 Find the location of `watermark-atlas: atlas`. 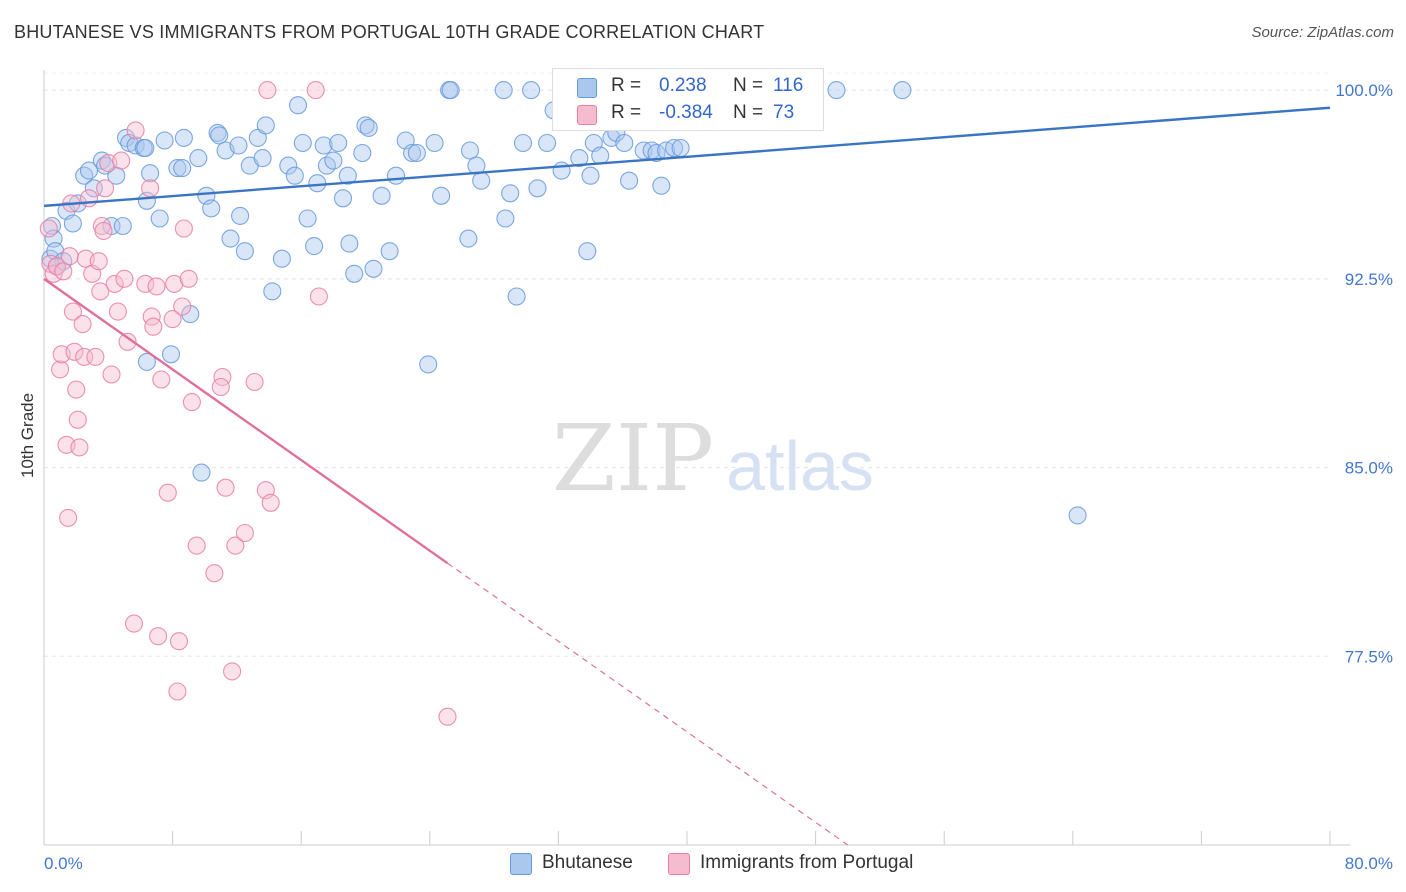

watermark-atlas: atlas is located at coordinates (800, 466).